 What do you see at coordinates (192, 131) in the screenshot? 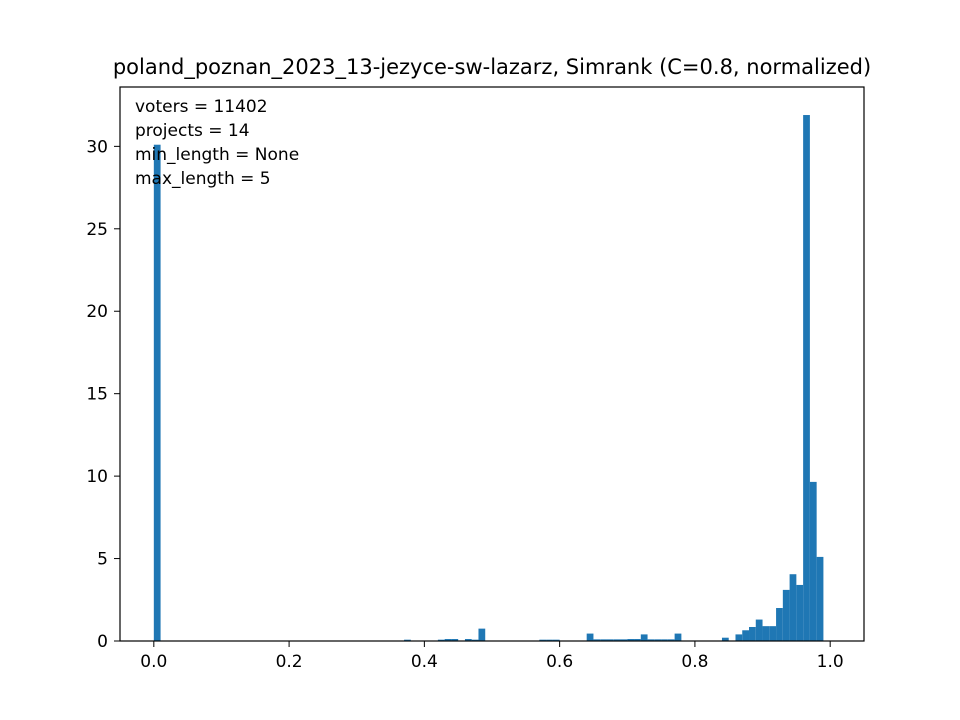
I see `annotation-projects: projects = 14` at bounding box center [192, 131].